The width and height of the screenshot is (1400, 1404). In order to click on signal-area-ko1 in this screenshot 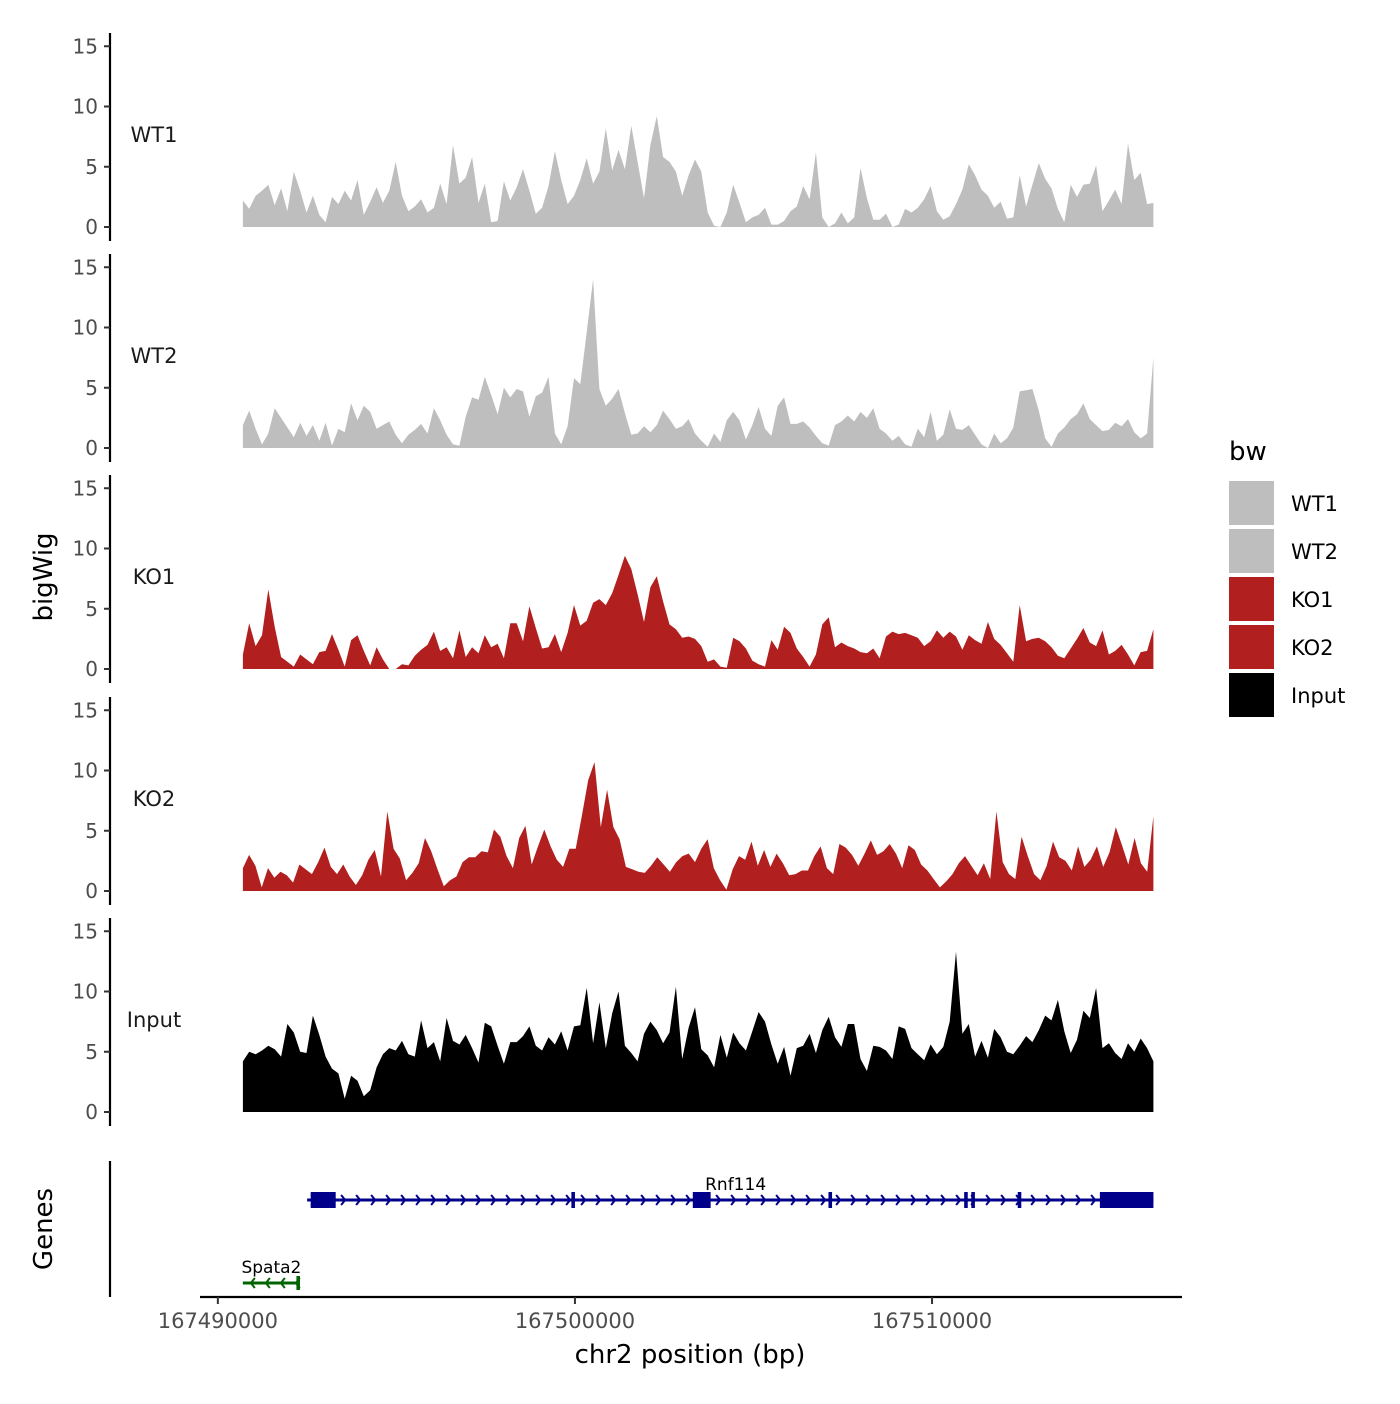, I will do `click(698, 612)`.